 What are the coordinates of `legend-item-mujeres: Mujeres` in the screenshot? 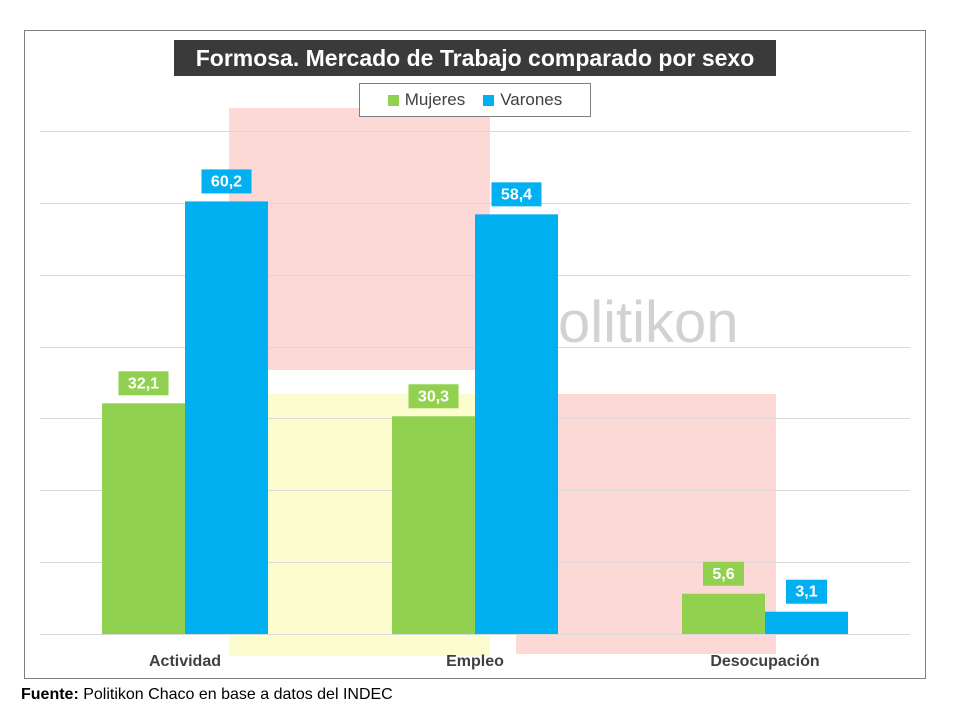 It's located at (426, 100).